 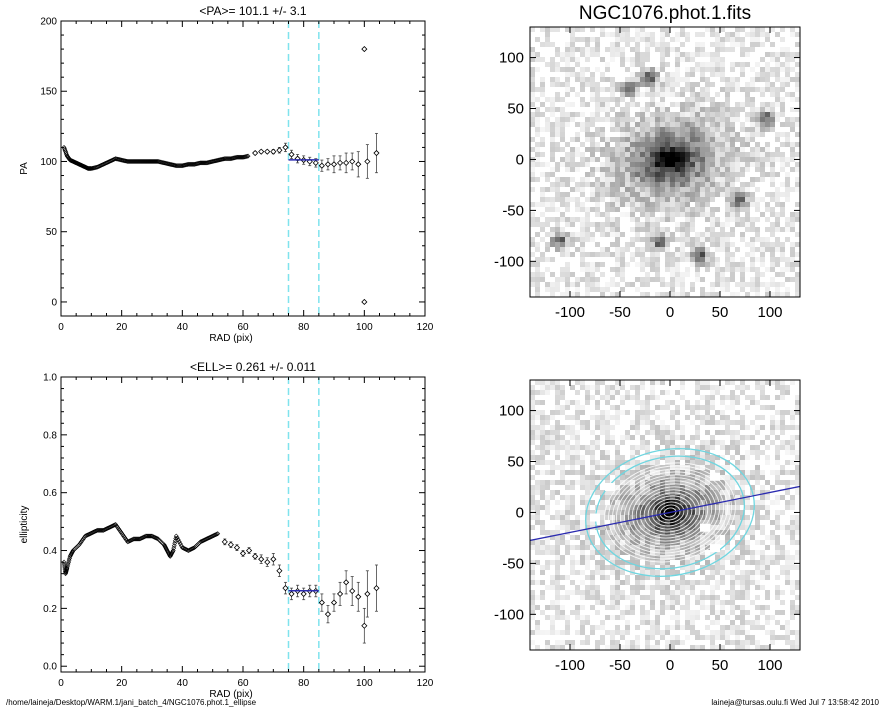 I want to click on img1-xtick-label: 50, so click(x=720, y=312).